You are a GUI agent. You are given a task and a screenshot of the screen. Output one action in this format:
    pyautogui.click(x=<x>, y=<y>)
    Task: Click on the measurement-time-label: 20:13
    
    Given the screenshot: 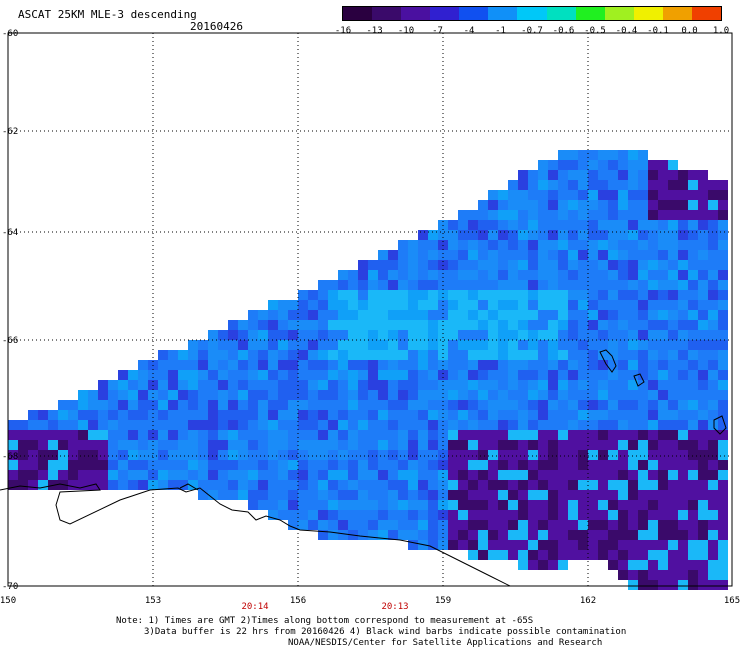 What is the action you would take?
    pyautogui.click(x=394, y=607)
    